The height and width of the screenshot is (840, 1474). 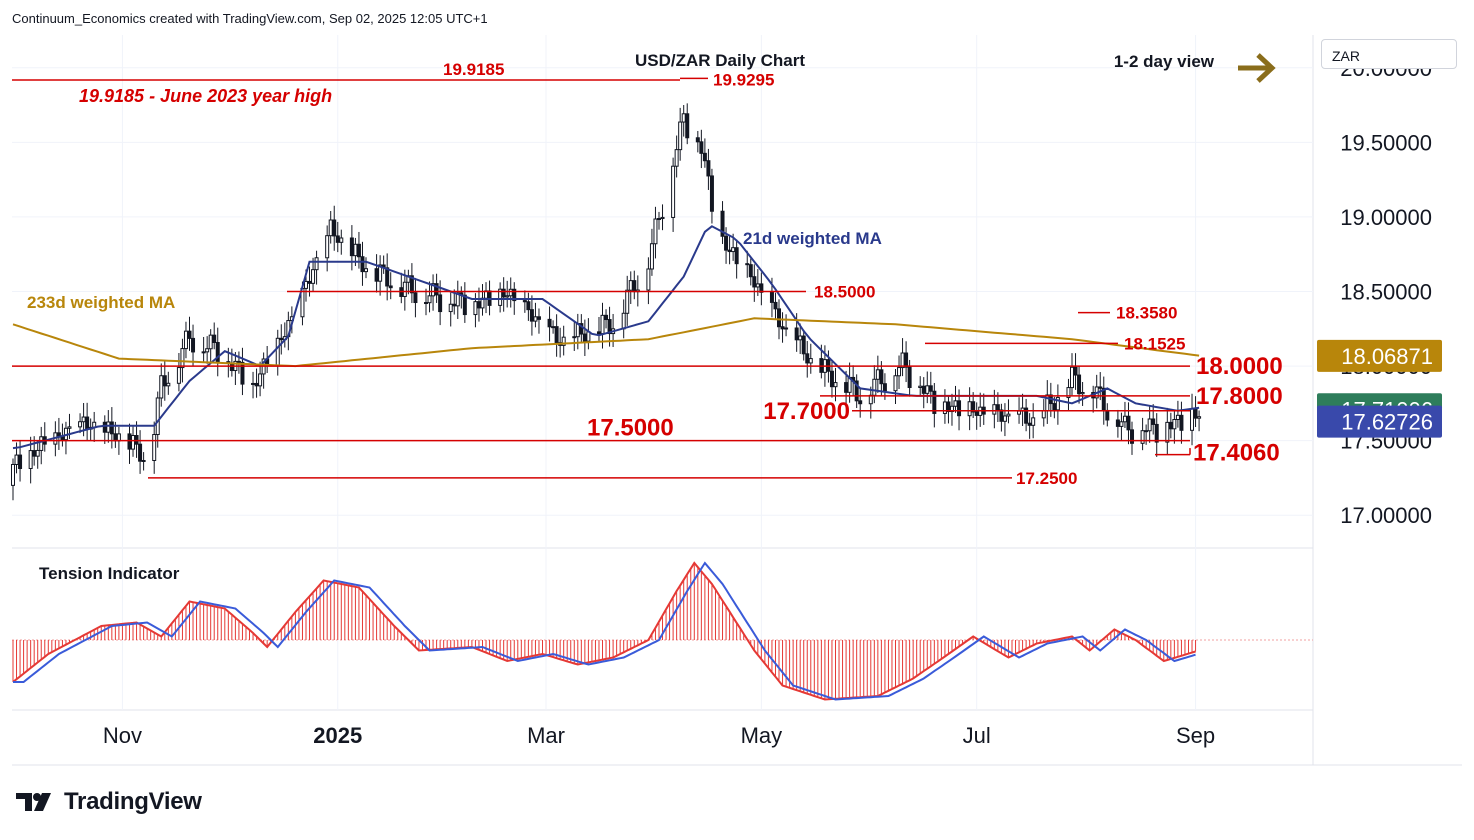 I want to click on tradingview-brand: TradingView, so click(x=109, y=802).